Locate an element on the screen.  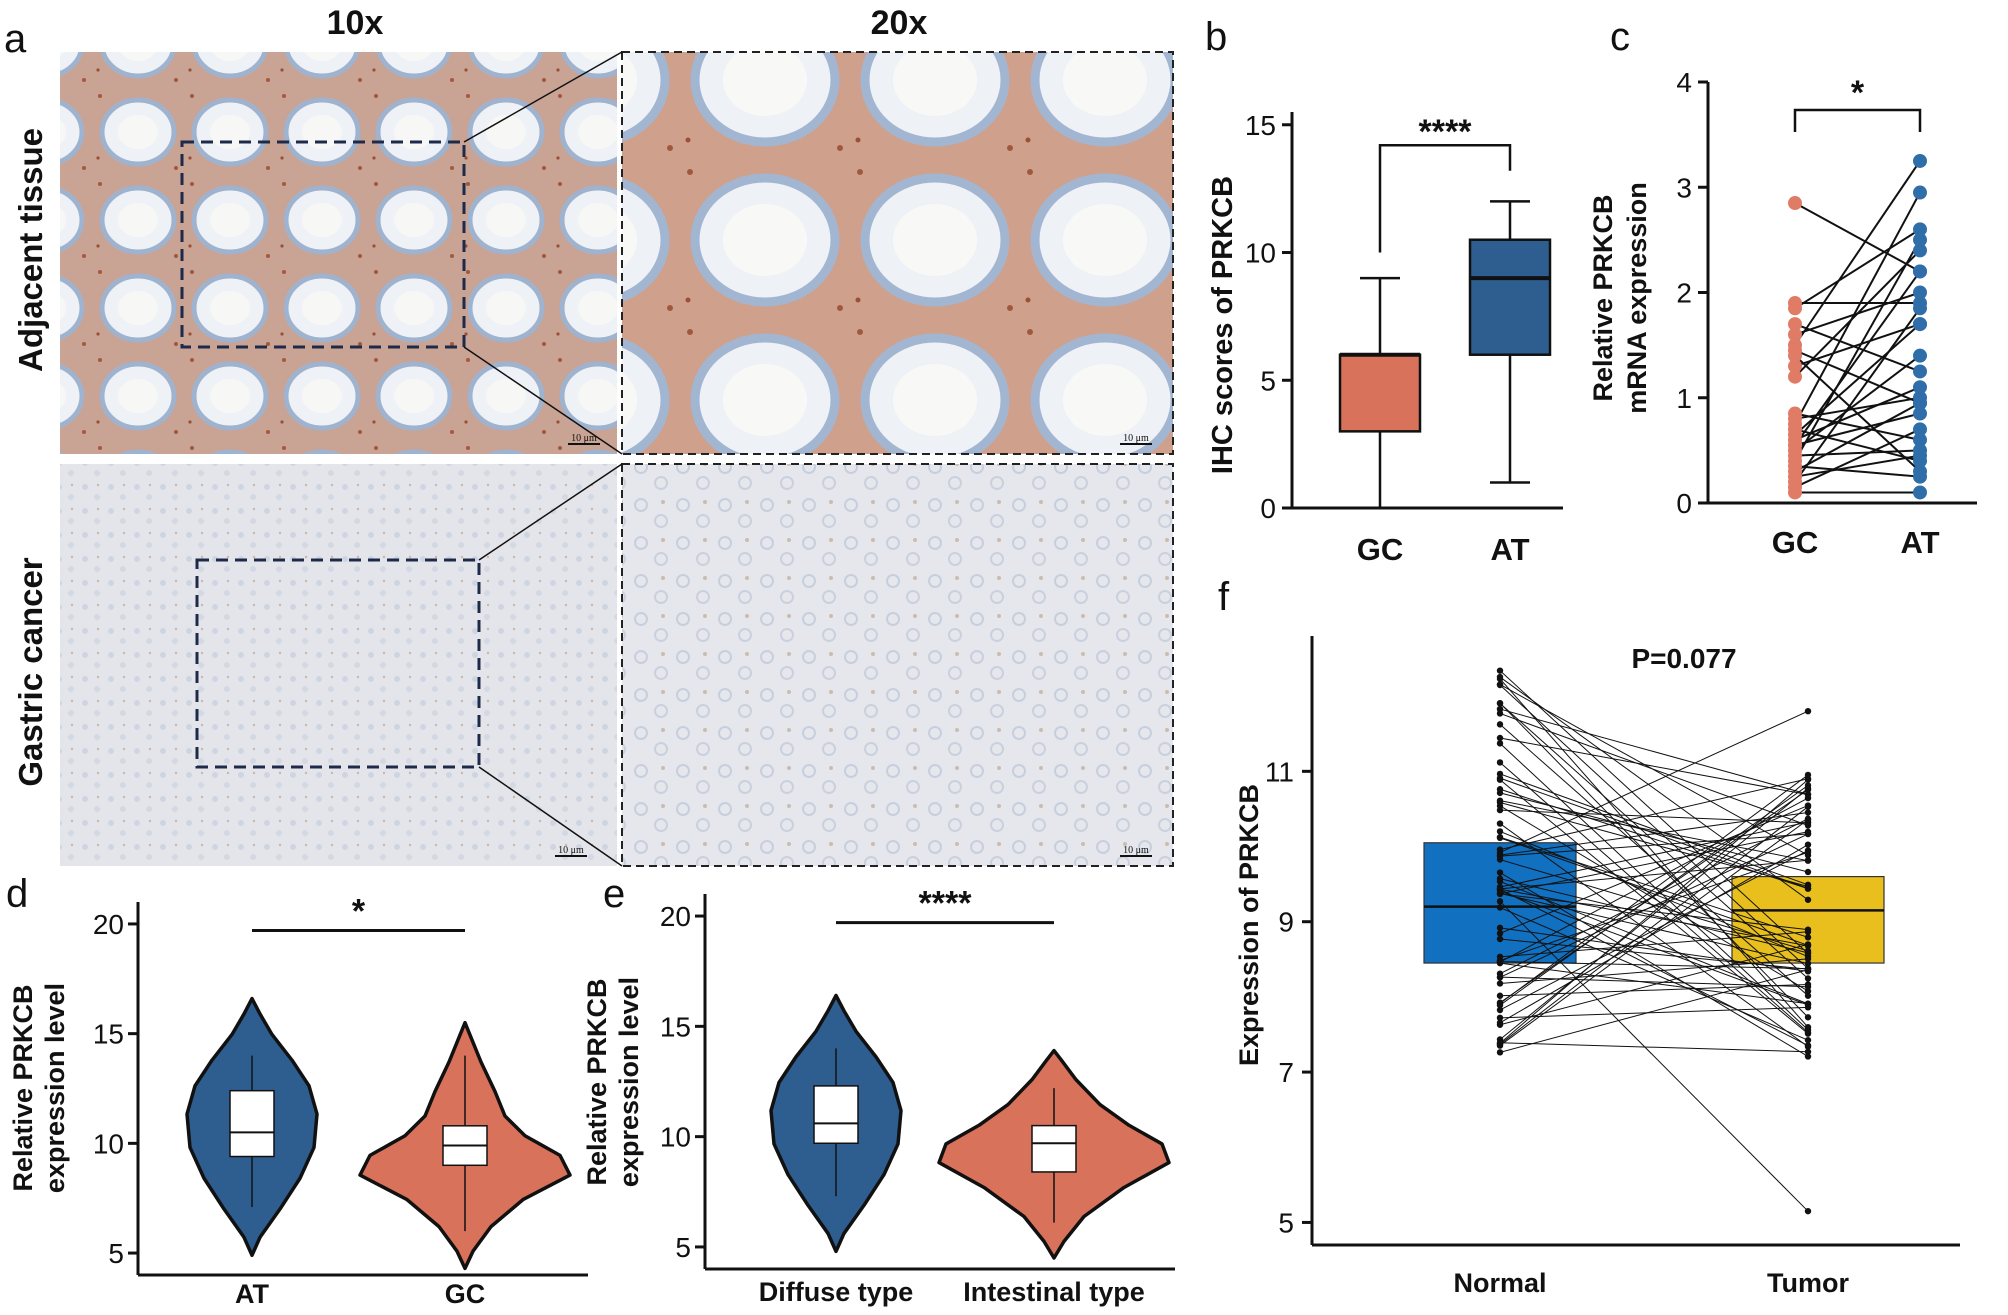
y-tick-label: 11 is located at coordinates (1279, 771).